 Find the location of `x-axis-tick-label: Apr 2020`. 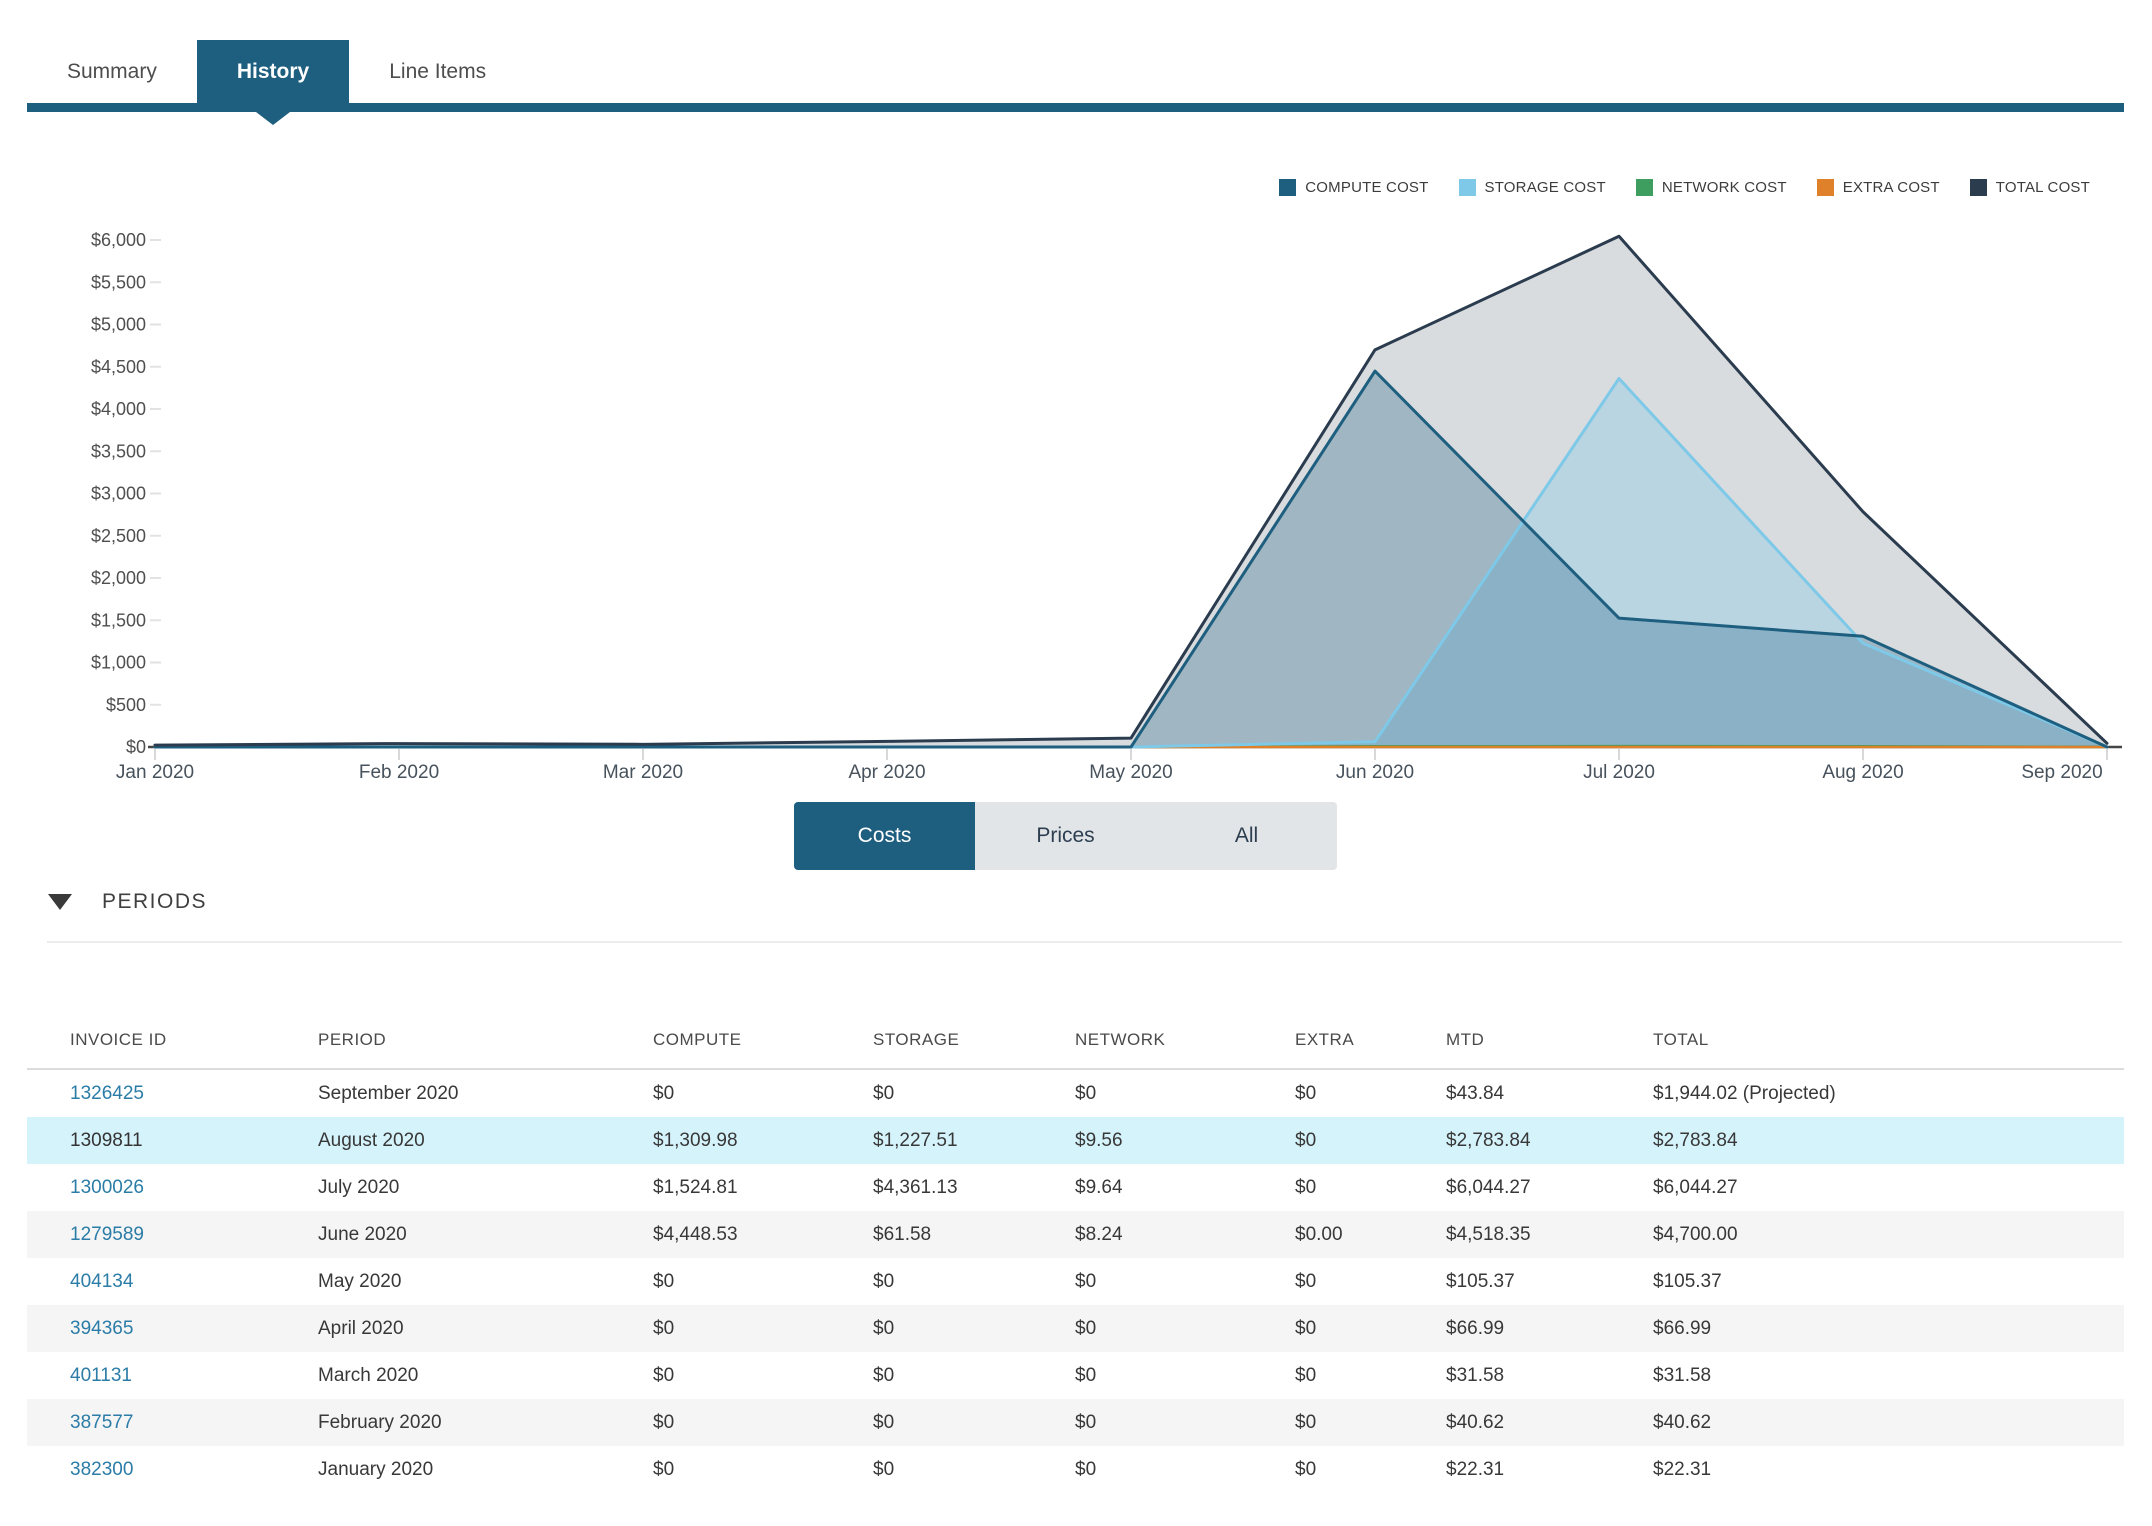

x-axis-tick-label: Apr 2020 is located at coordinates (886, 772).